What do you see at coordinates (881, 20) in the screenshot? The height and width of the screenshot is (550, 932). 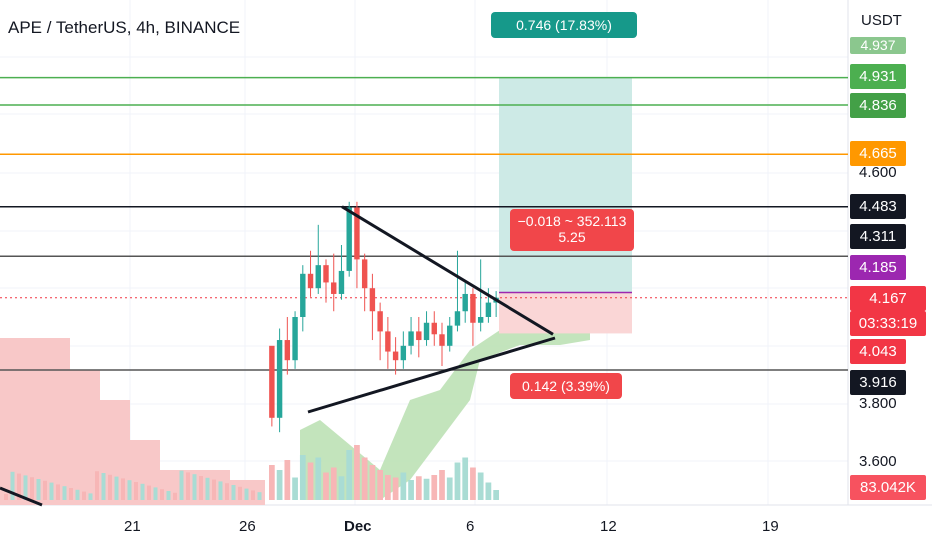 I see `currency-label: USDT` at bounding box center [881, 20].